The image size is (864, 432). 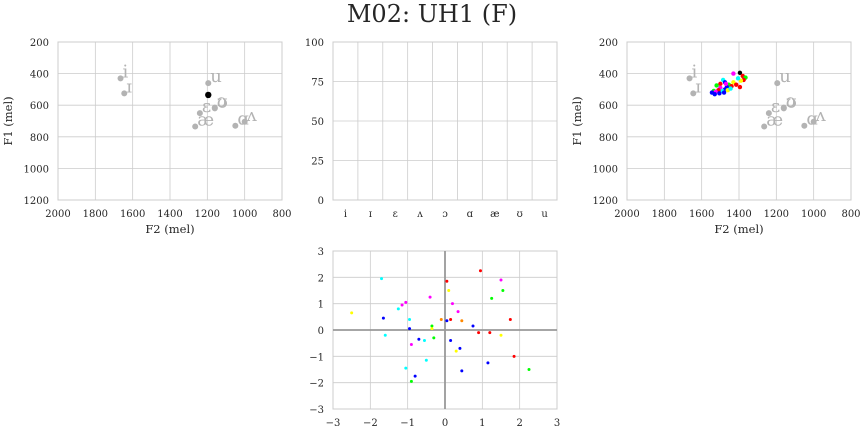 What do you see at coordinates (791, 101) in the screenshot?
I see `reference-vowel-label: ɔ` at bounding box center [791, 101].